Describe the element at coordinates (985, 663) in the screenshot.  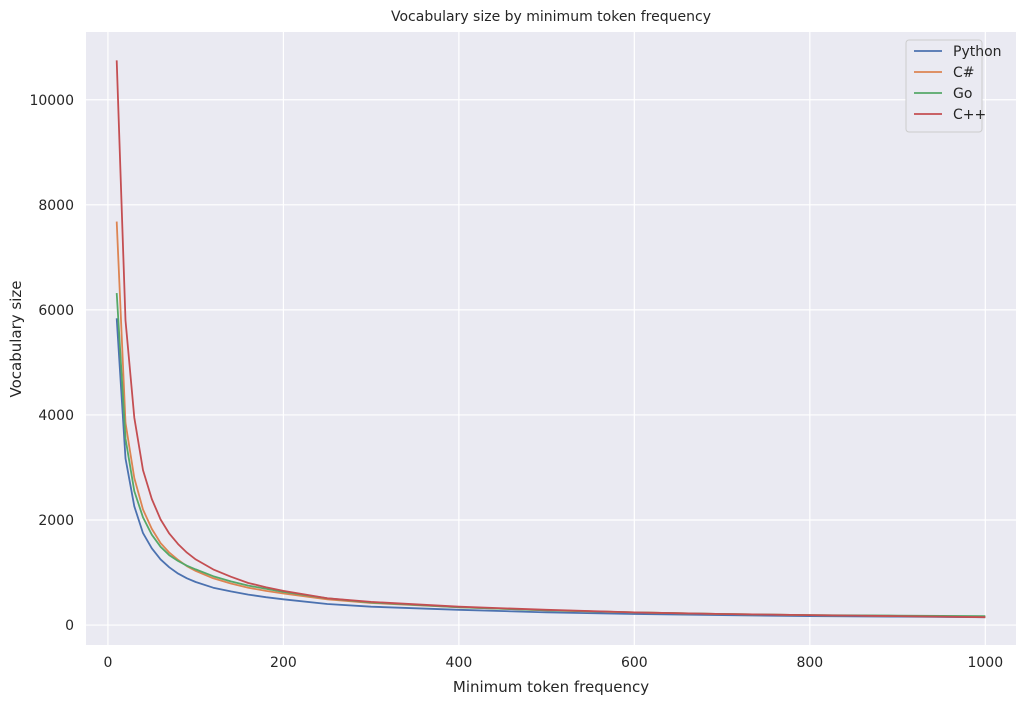
I see `x-tick-label: 1000` at that location.